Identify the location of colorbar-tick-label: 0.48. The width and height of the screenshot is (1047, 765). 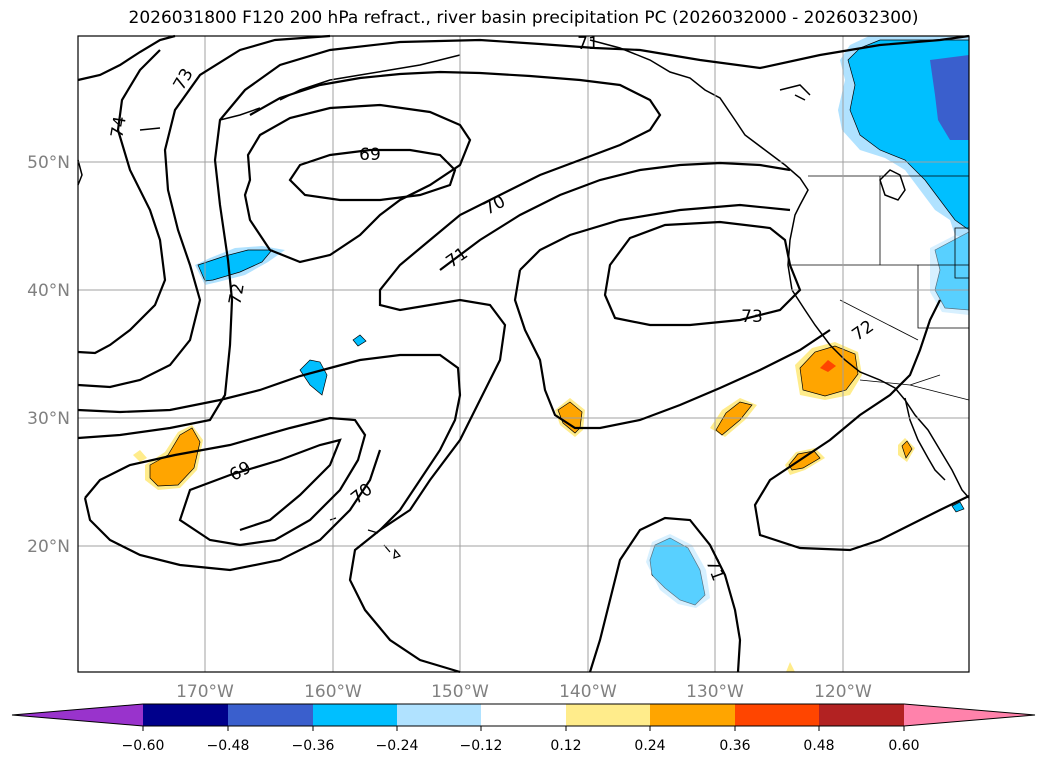
(818, 746).